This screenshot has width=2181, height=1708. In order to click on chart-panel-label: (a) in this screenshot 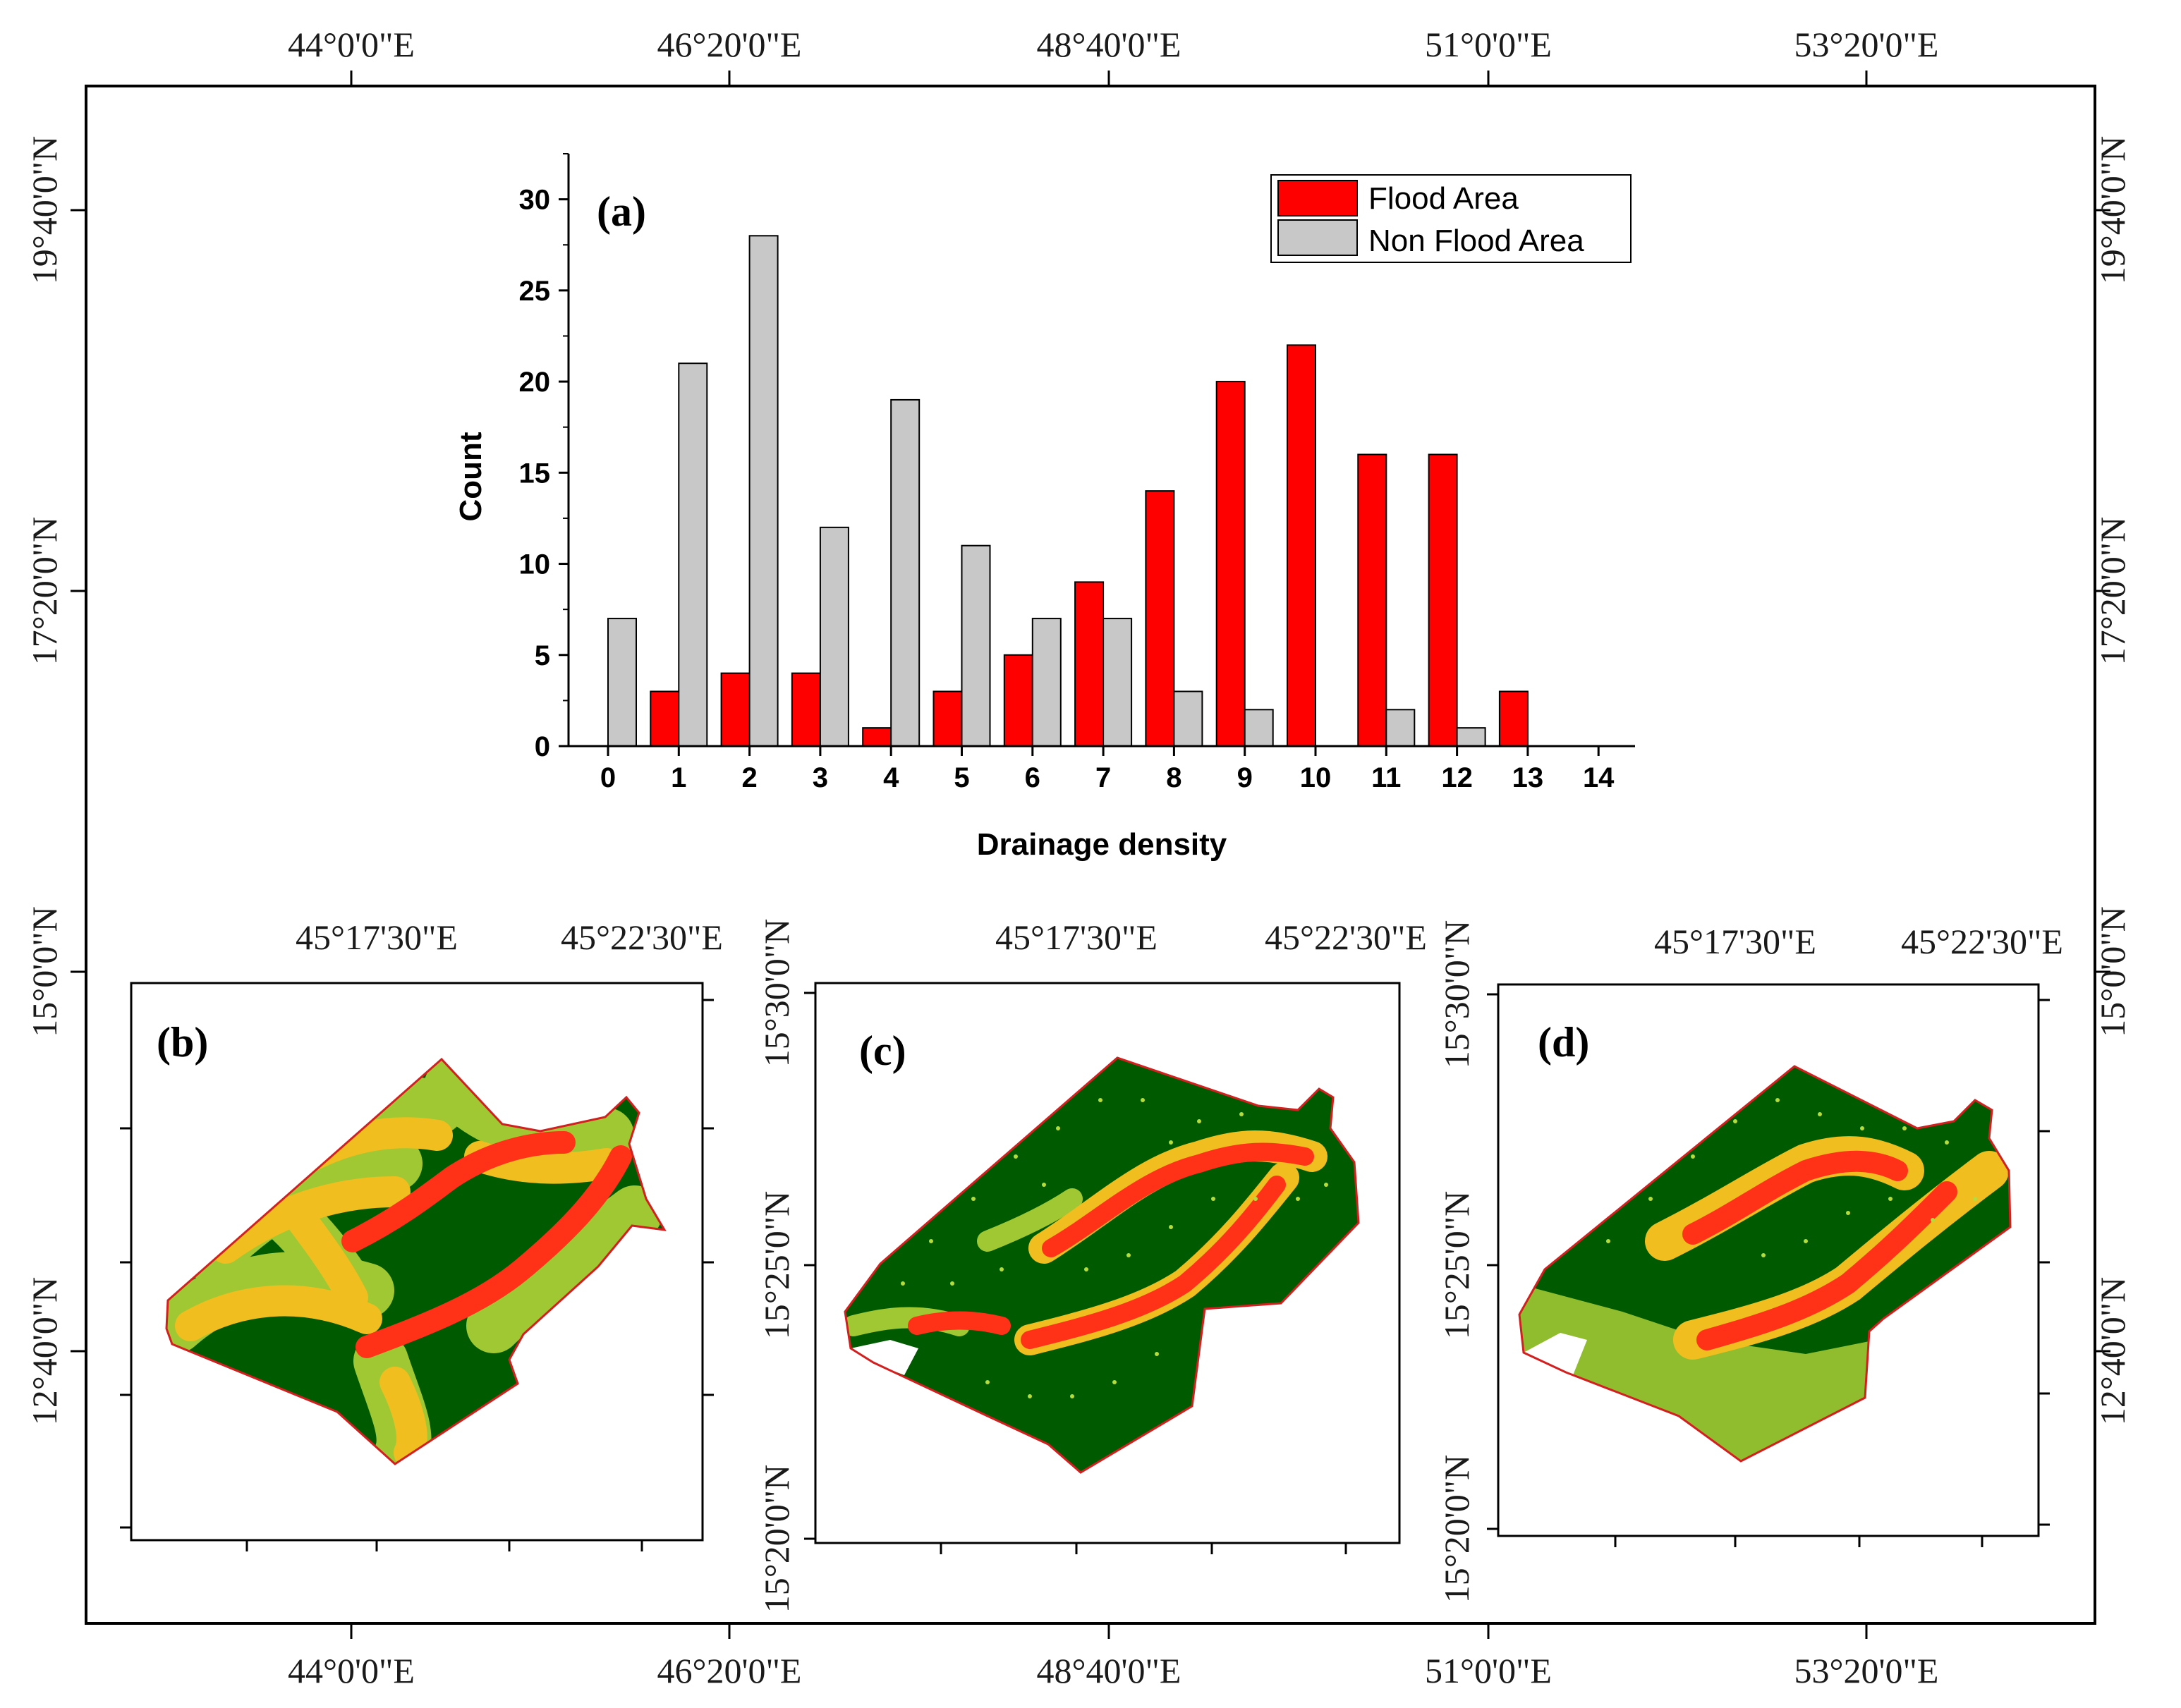, I will do `click(621, 211)`.